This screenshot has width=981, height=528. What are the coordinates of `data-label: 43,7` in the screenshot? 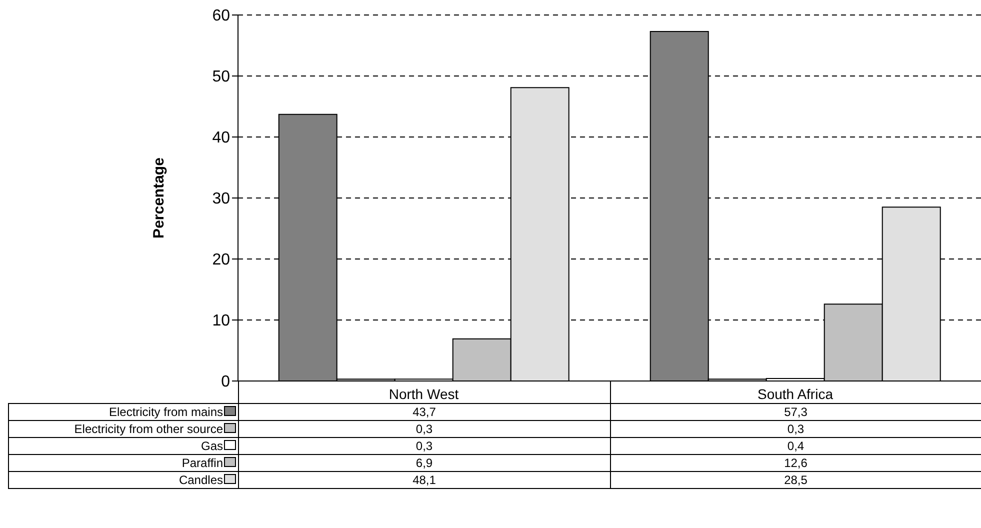 It's located at (424, 411).